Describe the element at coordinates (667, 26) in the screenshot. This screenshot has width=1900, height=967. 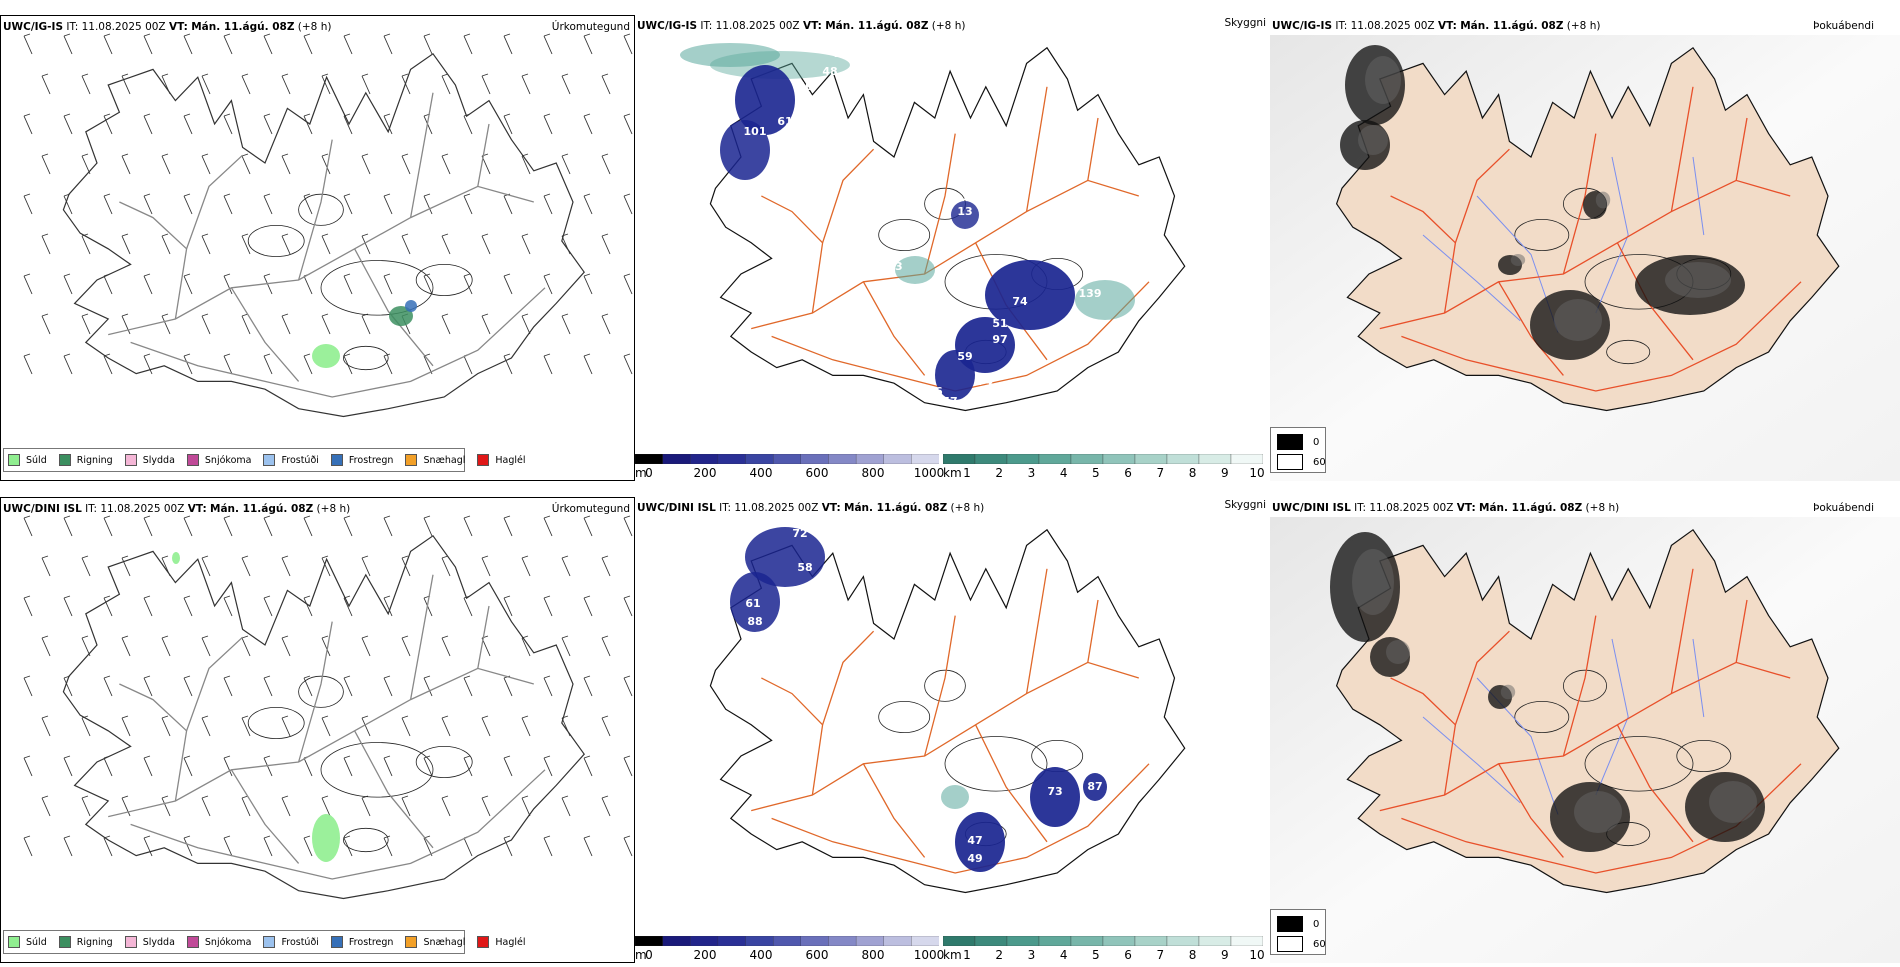
I see `model-name: UWC/IG-IS` at that location.